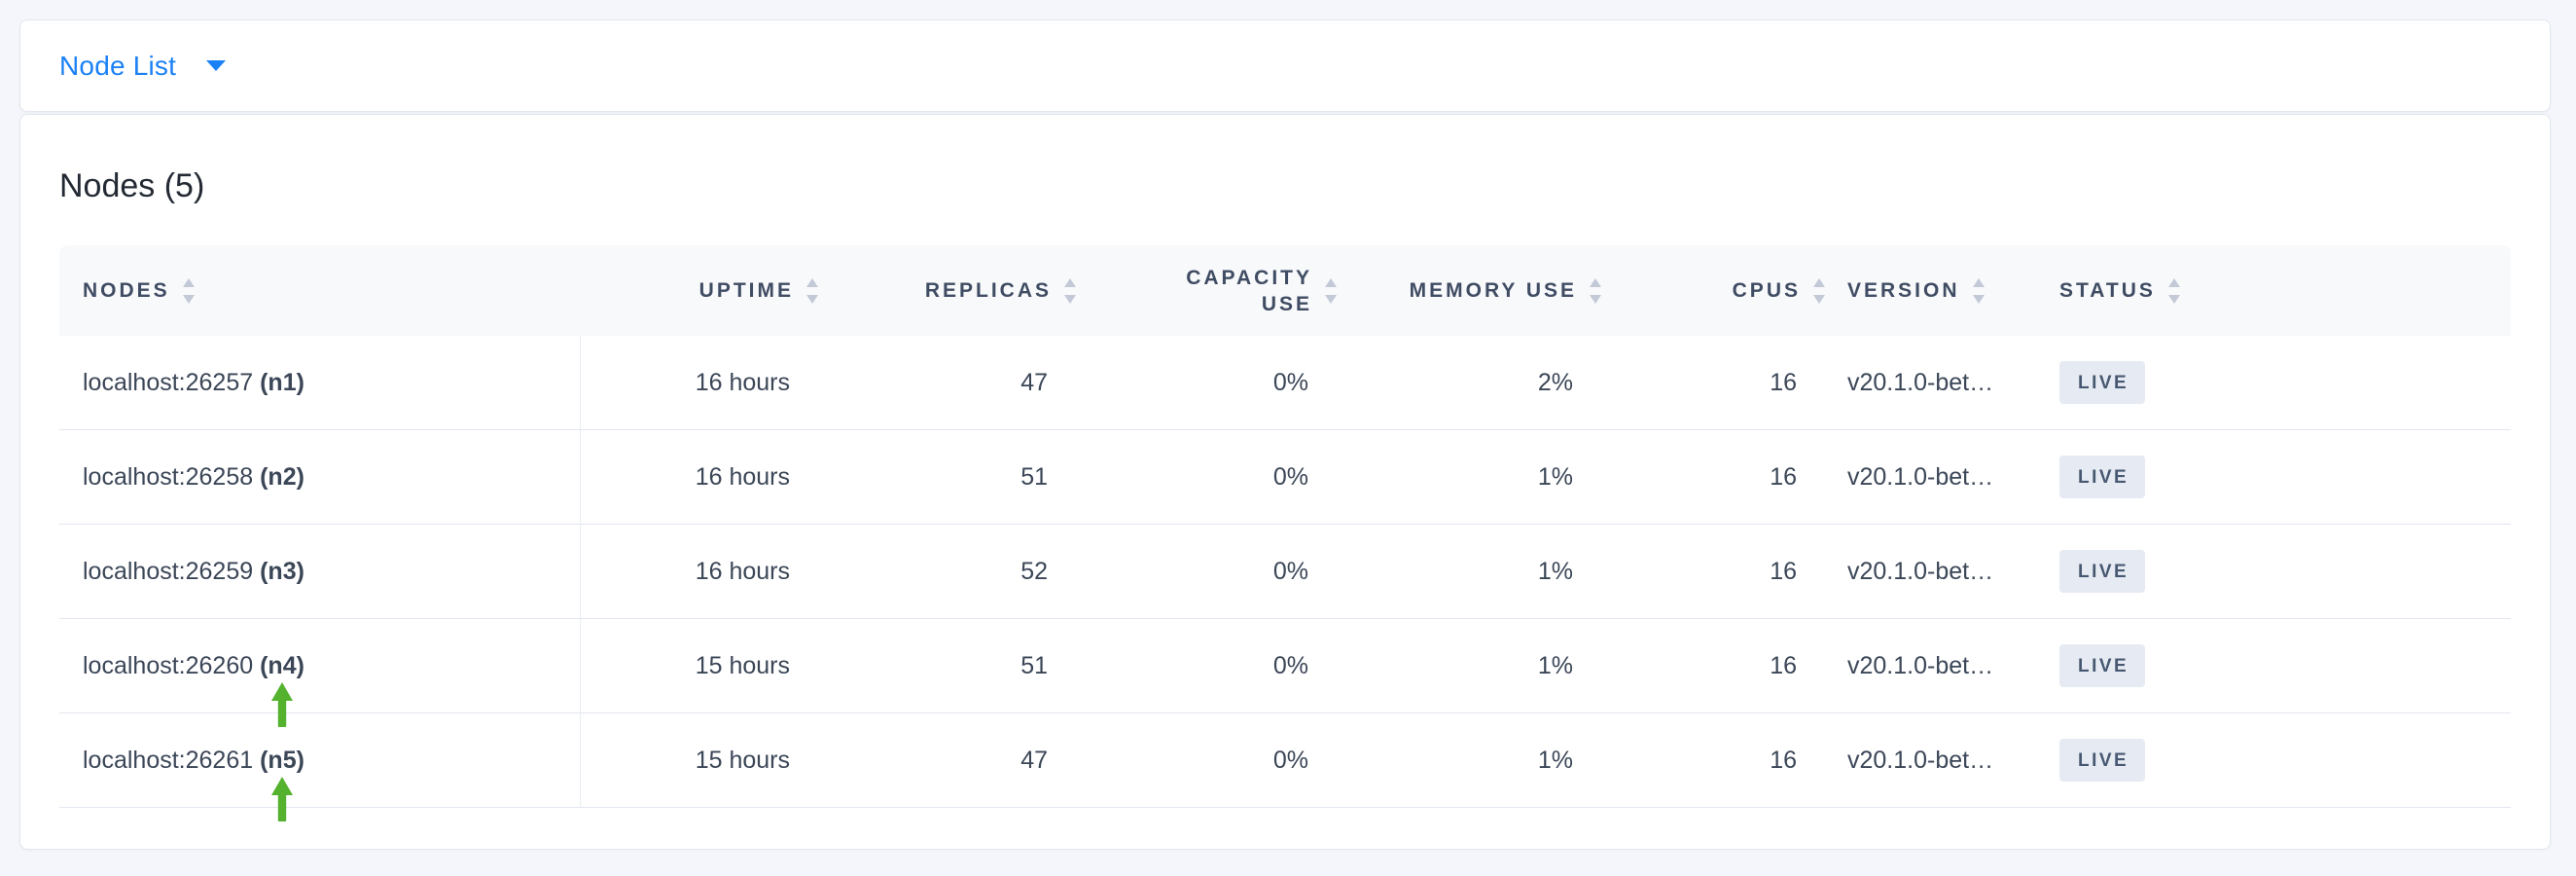  I want to click on column-header-uptime: Uptime, so click(701, 291).